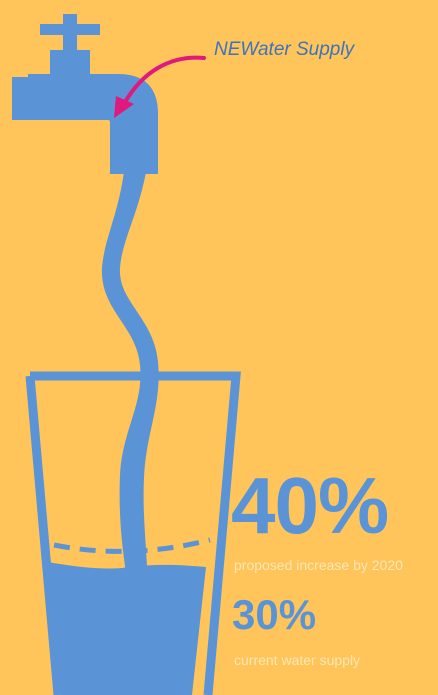 Image resolution: width=438 pixels, height=695 pixels. I want to click on arrow-icon, so click(160, 86).